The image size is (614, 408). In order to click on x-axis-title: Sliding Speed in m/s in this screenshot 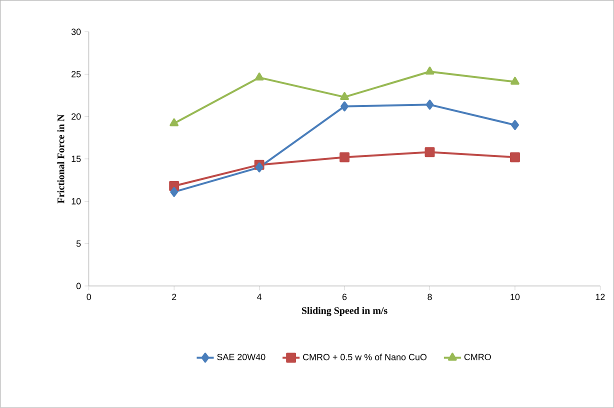, I will do `click(345, 311)`.